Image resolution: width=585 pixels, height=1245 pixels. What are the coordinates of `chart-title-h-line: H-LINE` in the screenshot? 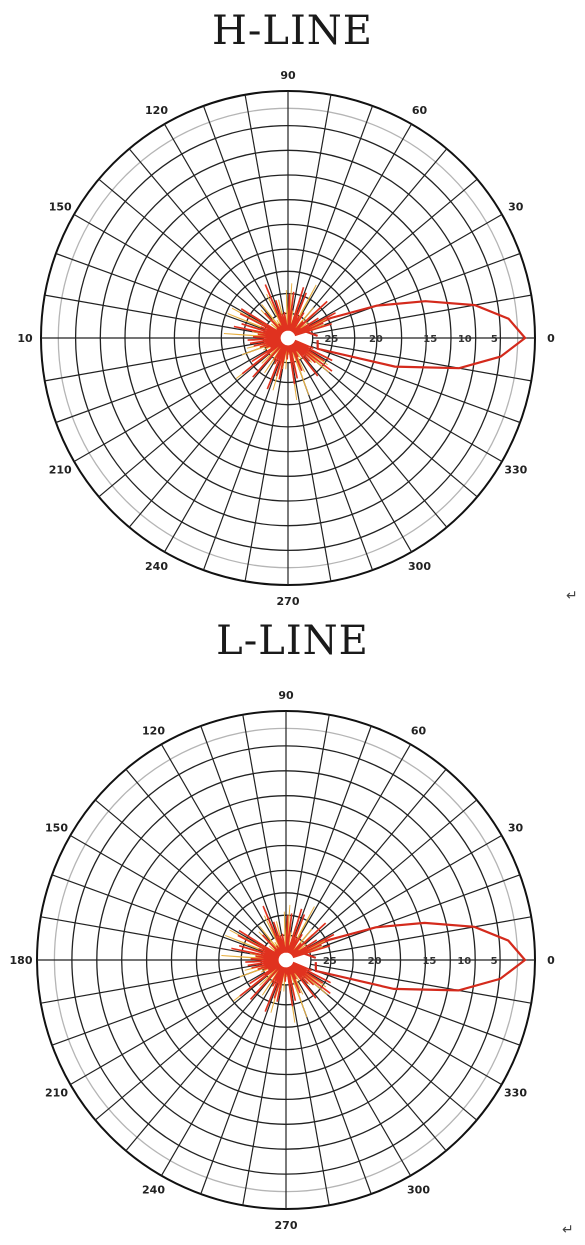 It's located at (292, 31).